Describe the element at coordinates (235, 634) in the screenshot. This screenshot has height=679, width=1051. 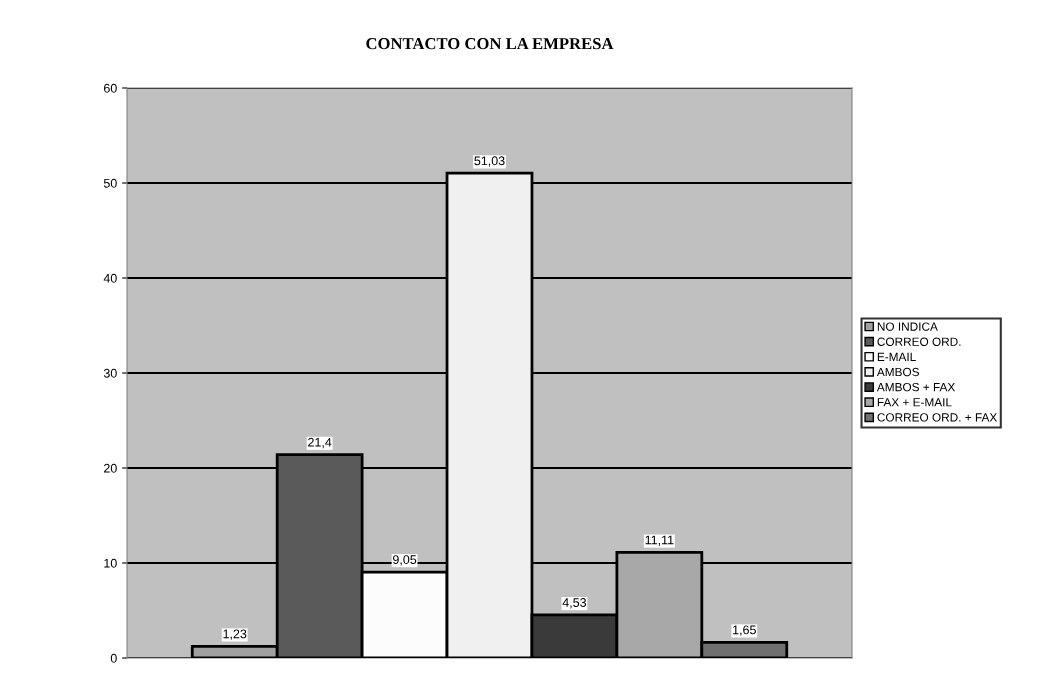
I see `data-label: 1,23` at that location.